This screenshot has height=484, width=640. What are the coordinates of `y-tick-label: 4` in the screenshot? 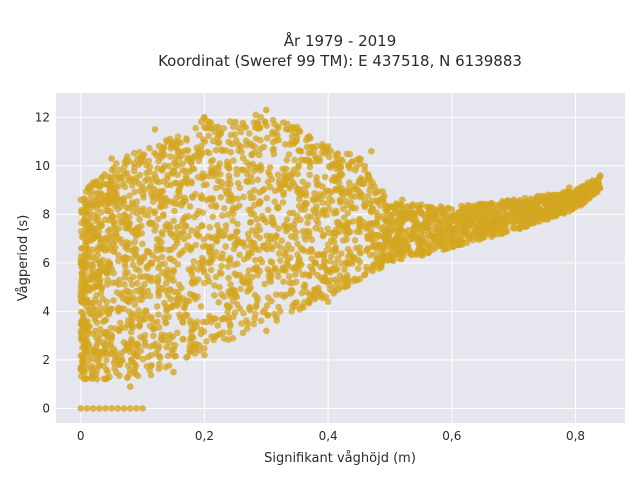 It's located at (46, 311).